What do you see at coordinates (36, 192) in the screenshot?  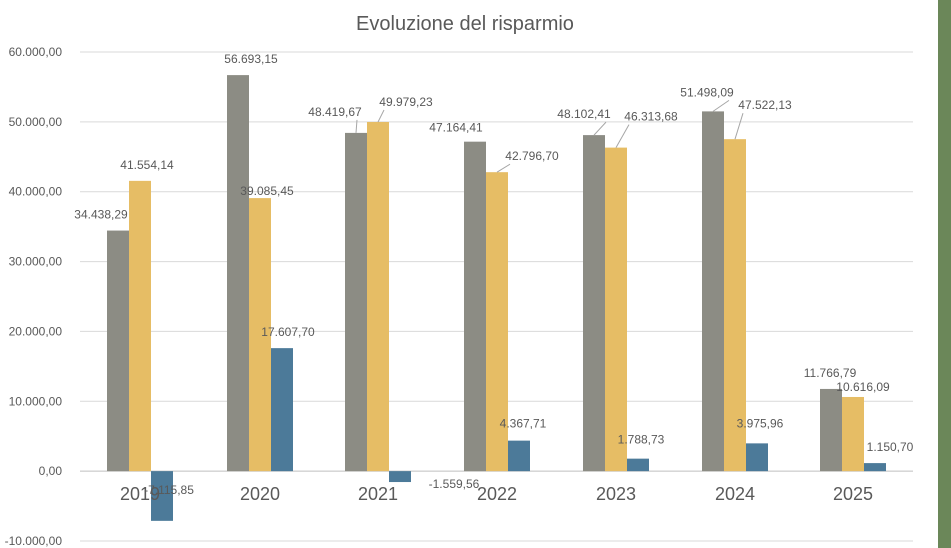 I see `y-tick-label: 40.000,00` at bounding box center [36, 192].